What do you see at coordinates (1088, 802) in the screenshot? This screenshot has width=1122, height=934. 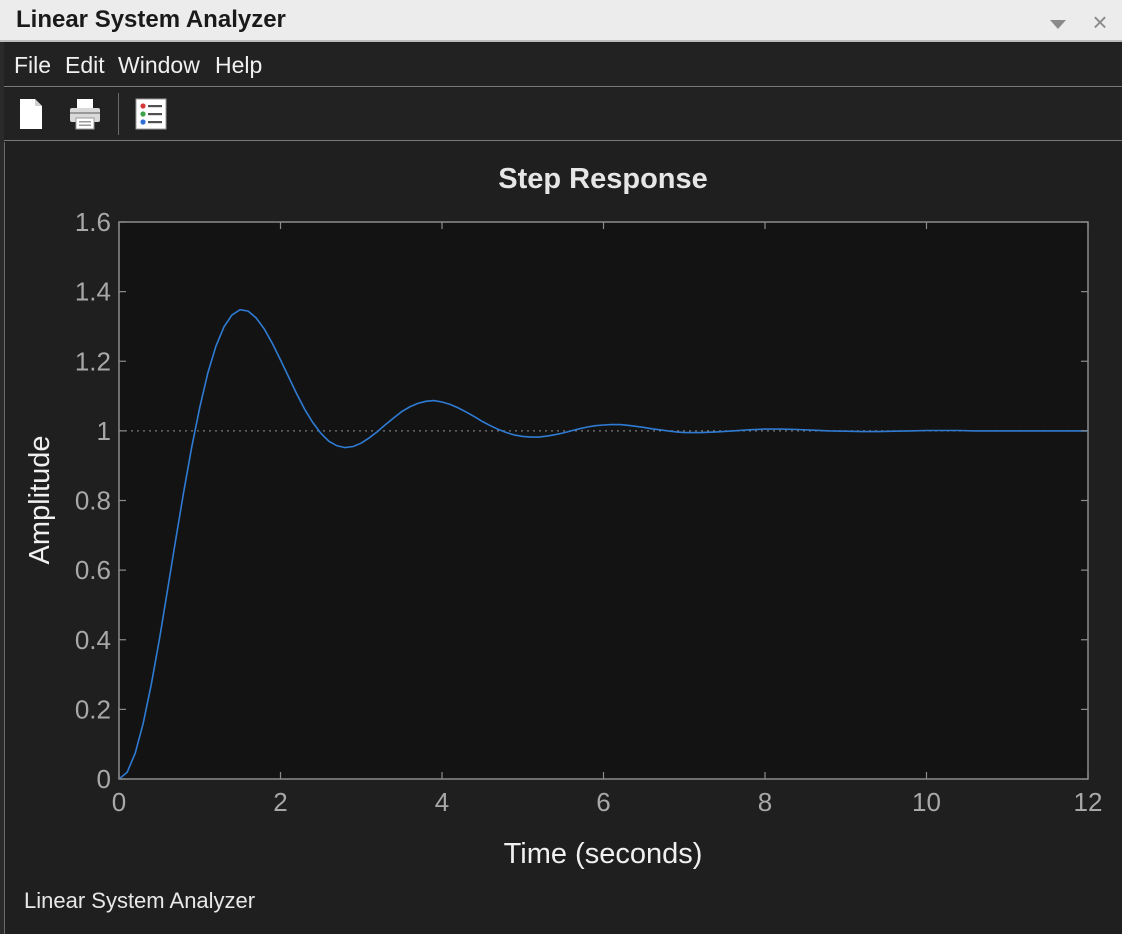 I see `x-tick-label: 12` at bounding box center [1088, 802].